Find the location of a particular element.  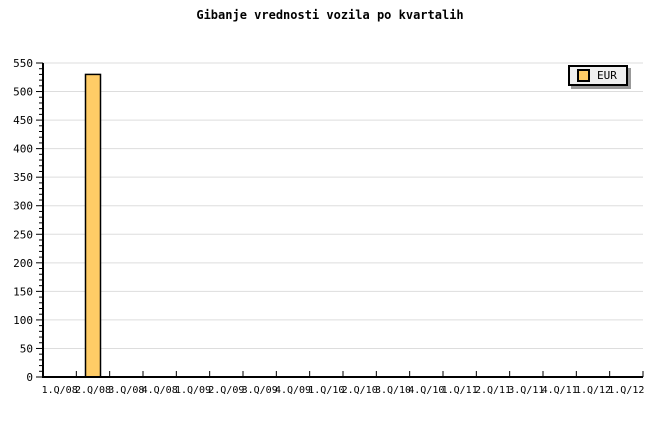

y-axis-label: 50 is located at coordinates (26, 348).